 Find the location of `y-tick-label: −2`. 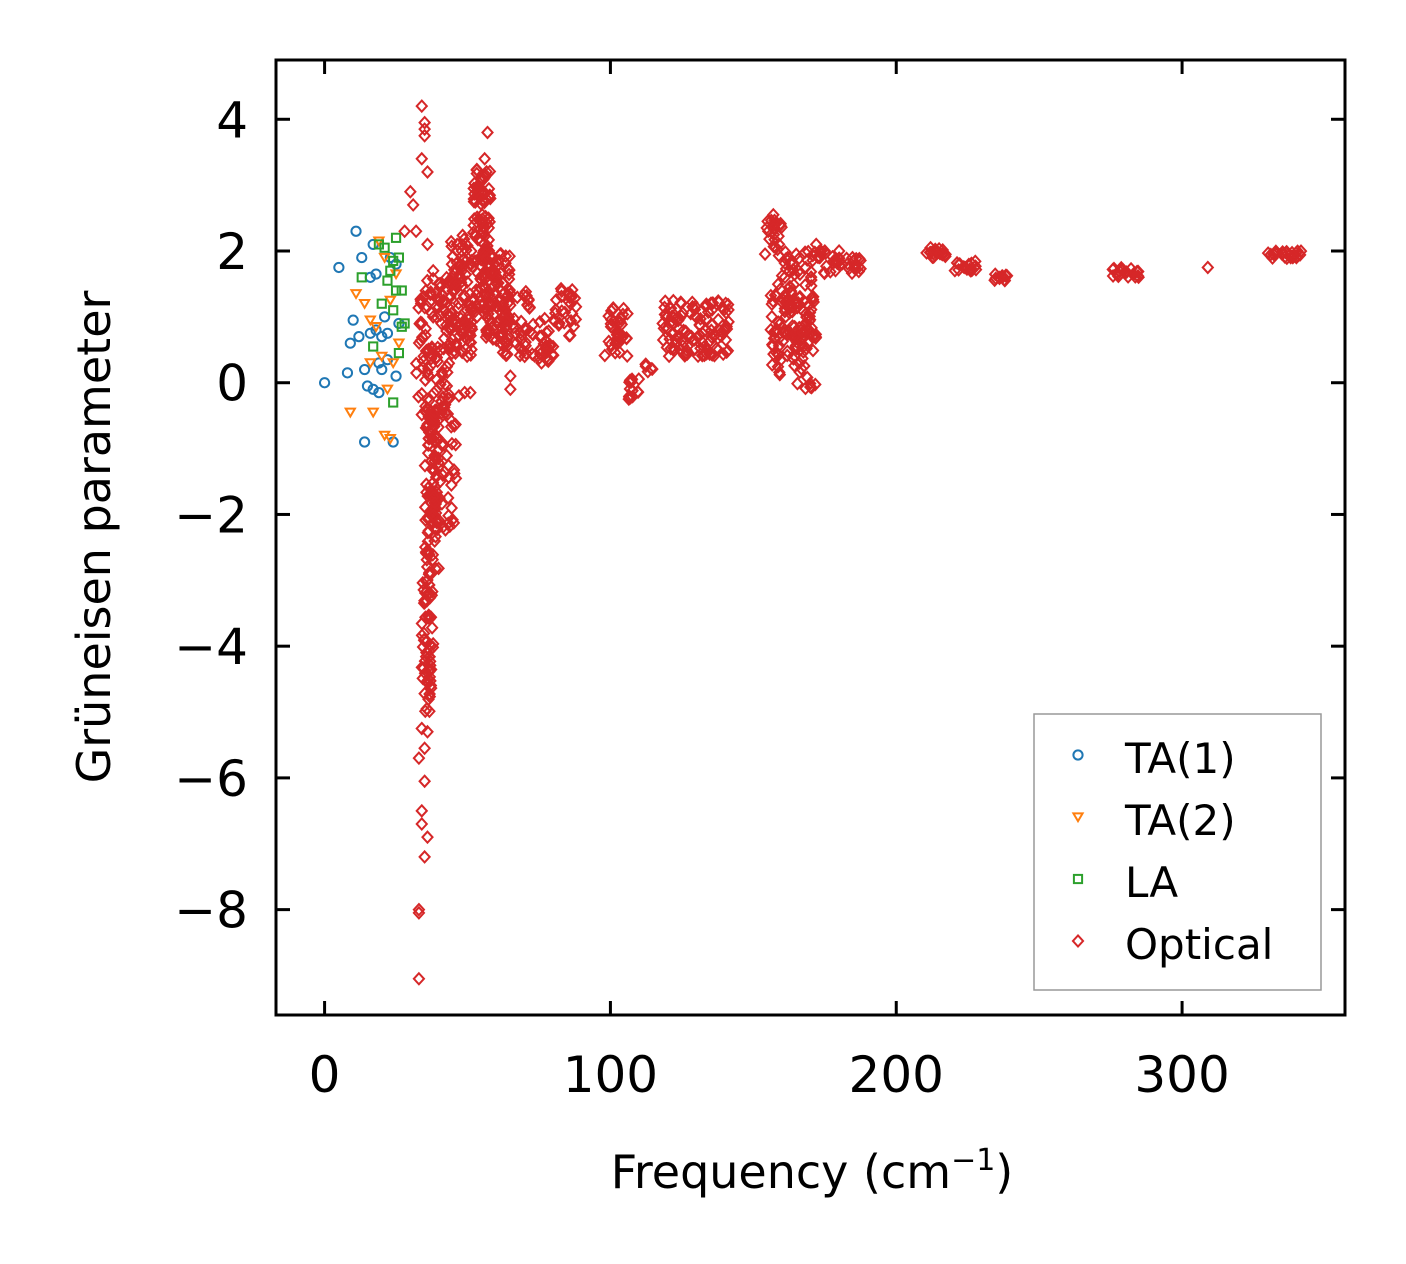

y-tick-label: −2 is located at coordinates (211, 515).